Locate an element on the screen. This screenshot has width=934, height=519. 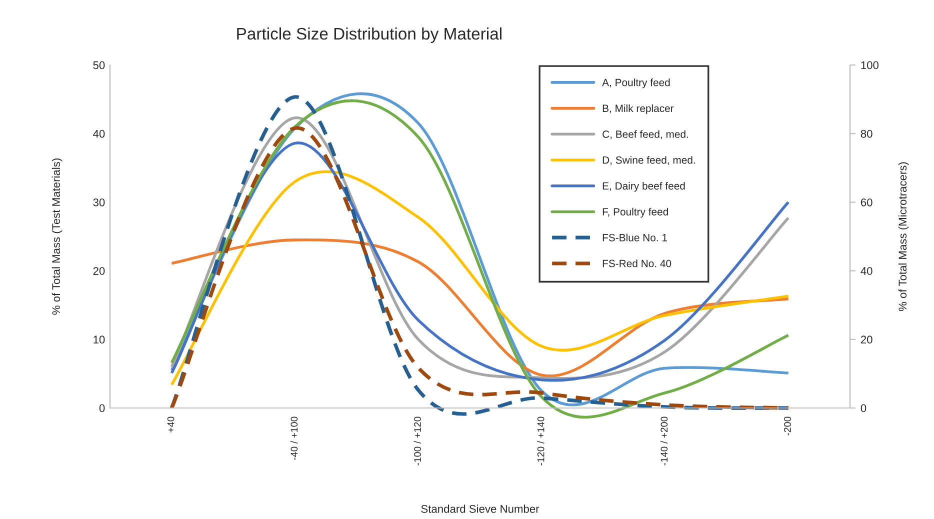
y-tick-label: 0 is located at coordinates (102, 408).